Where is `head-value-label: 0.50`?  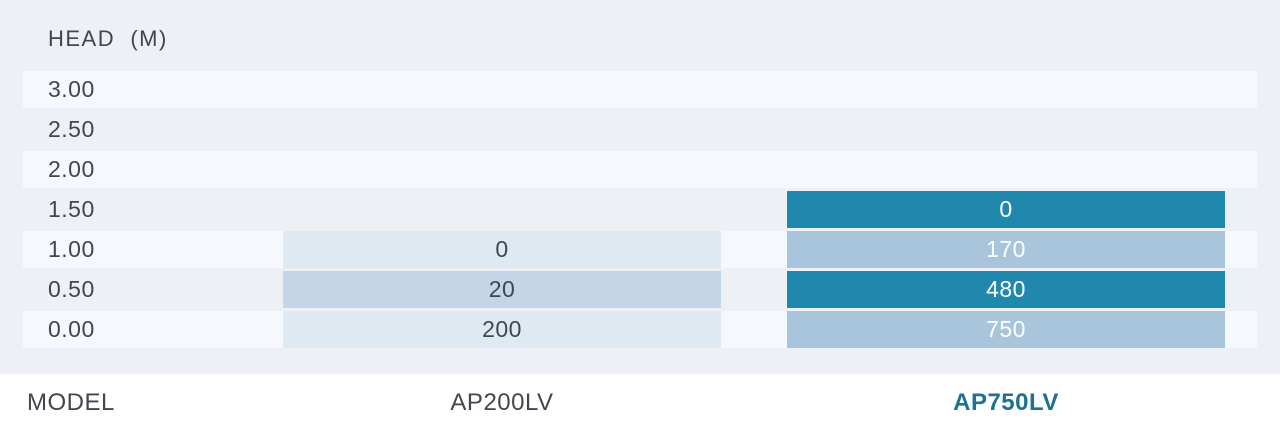
head-value-label: 0.50 is located at coordinates (71, 289).